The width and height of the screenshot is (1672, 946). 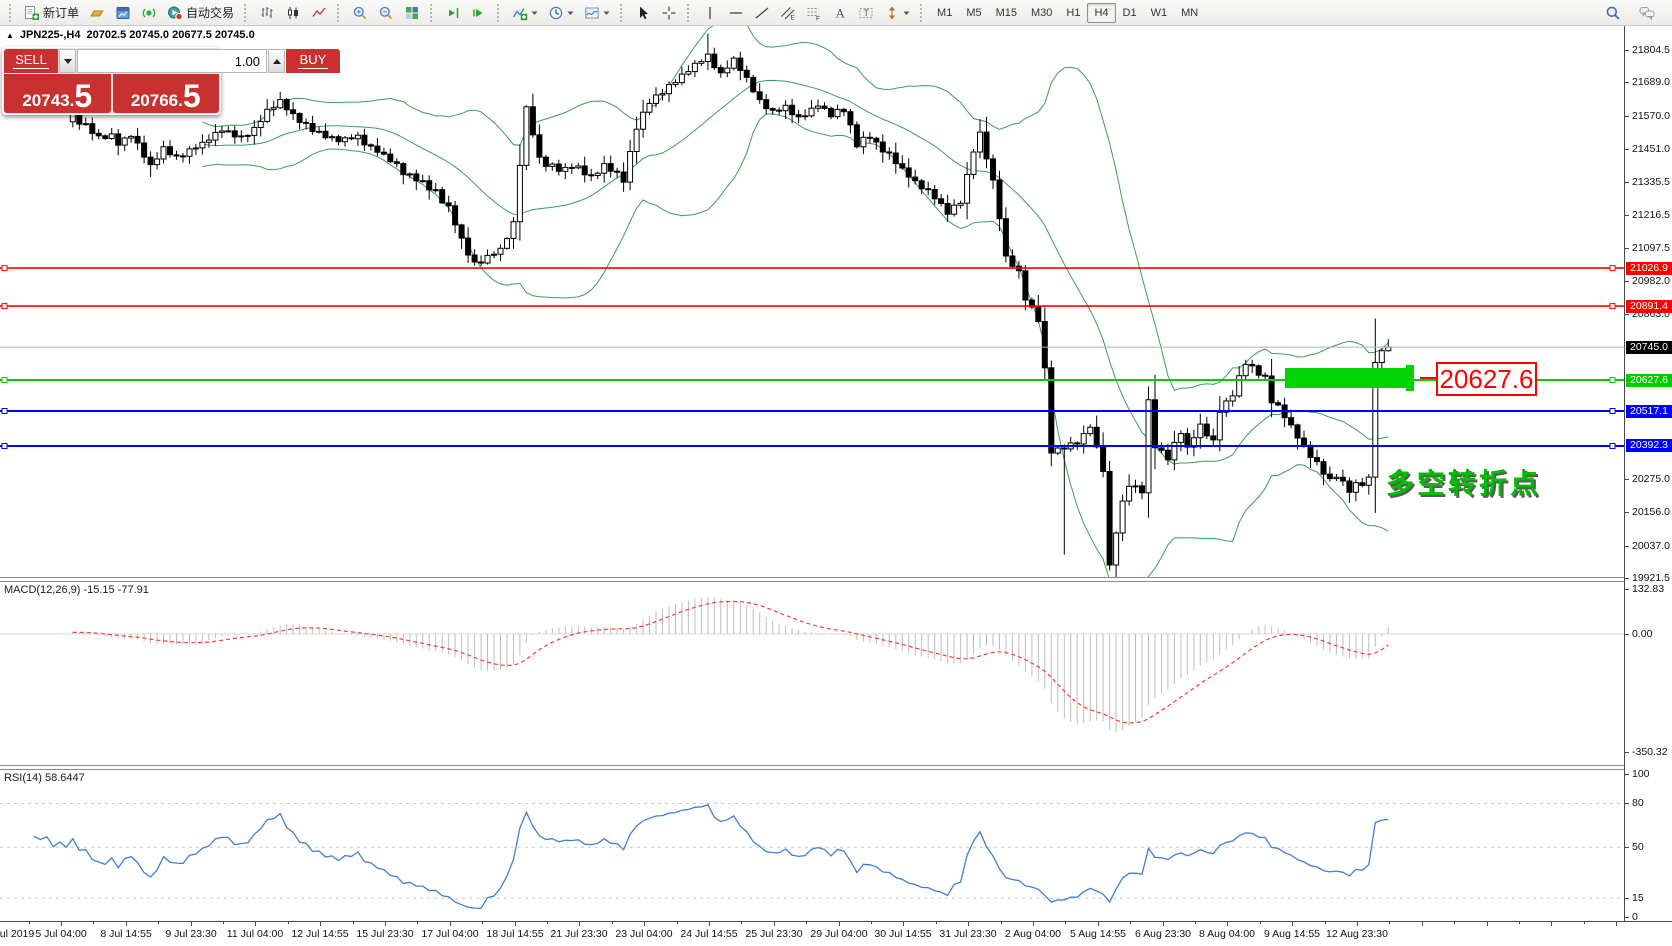 What do you see at coordinates (32, 13) in the screenshot?
I see `new-order-icon` at bounding box center [32, 13].